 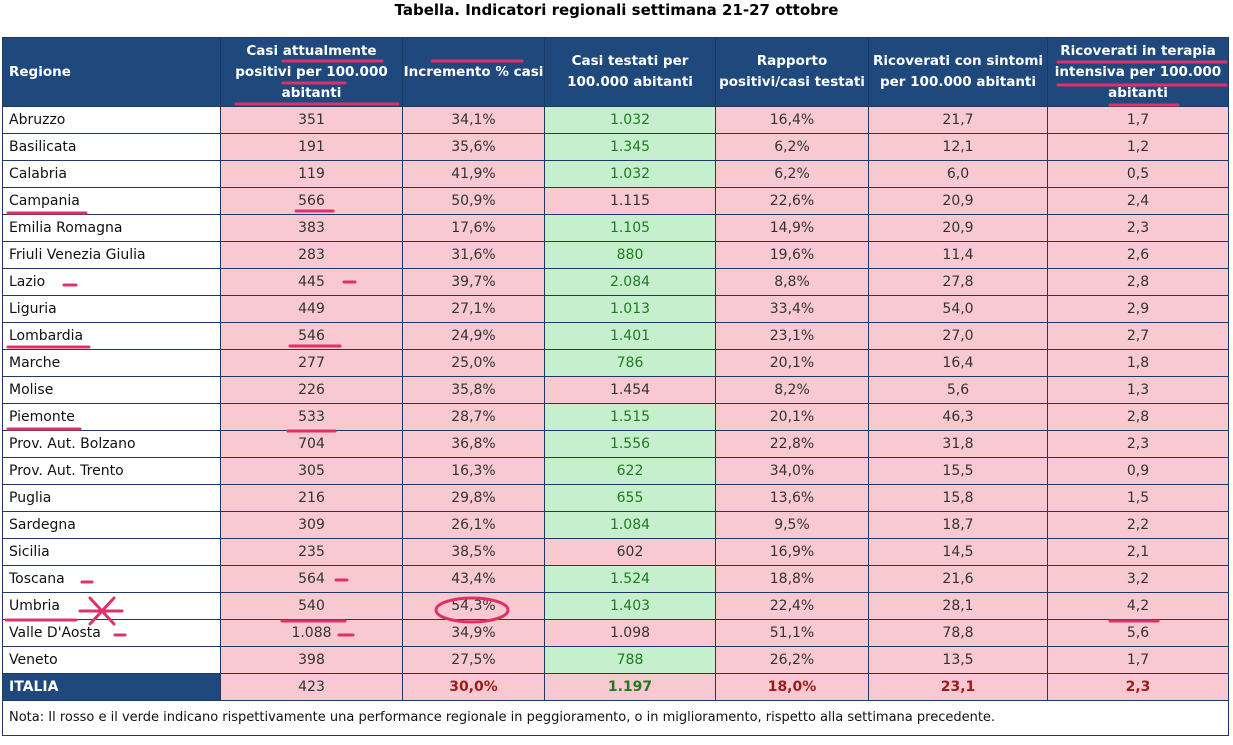 I want to click on table-row: Calabria 119 41,9% 1.032 6,2% 6,0 0,5, so click(x=615, y=174).